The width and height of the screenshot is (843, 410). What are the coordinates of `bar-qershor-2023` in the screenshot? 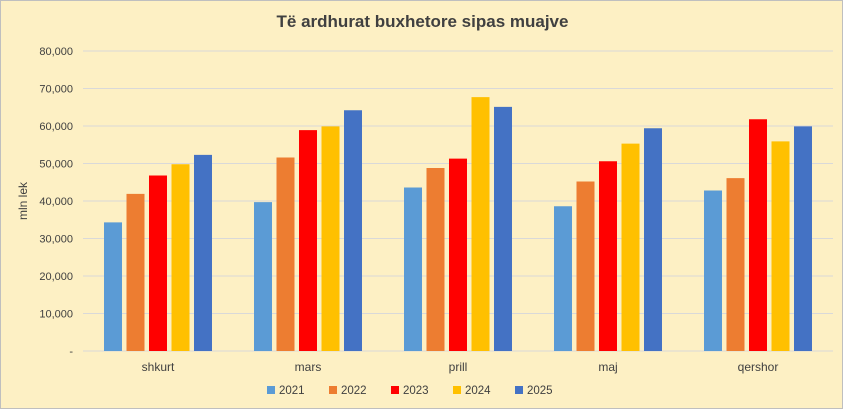 It's located at (758, 235).